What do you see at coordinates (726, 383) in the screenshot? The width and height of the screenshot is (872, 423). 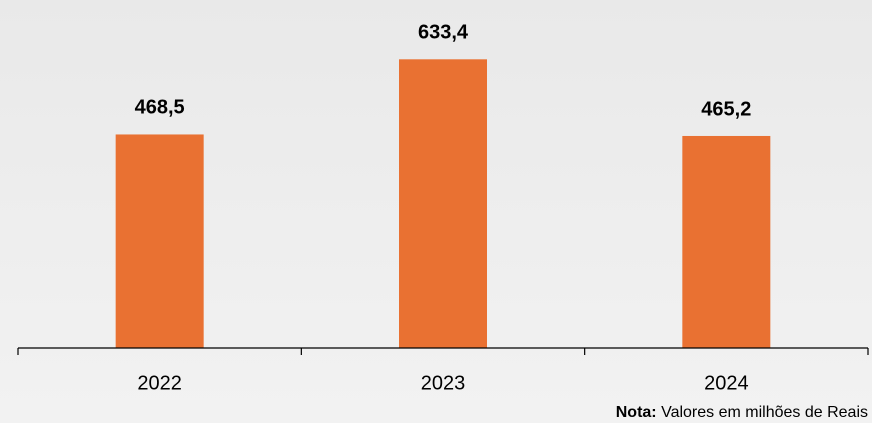 I see `x-tick-label: 2024` at bounding box center [726, 383].